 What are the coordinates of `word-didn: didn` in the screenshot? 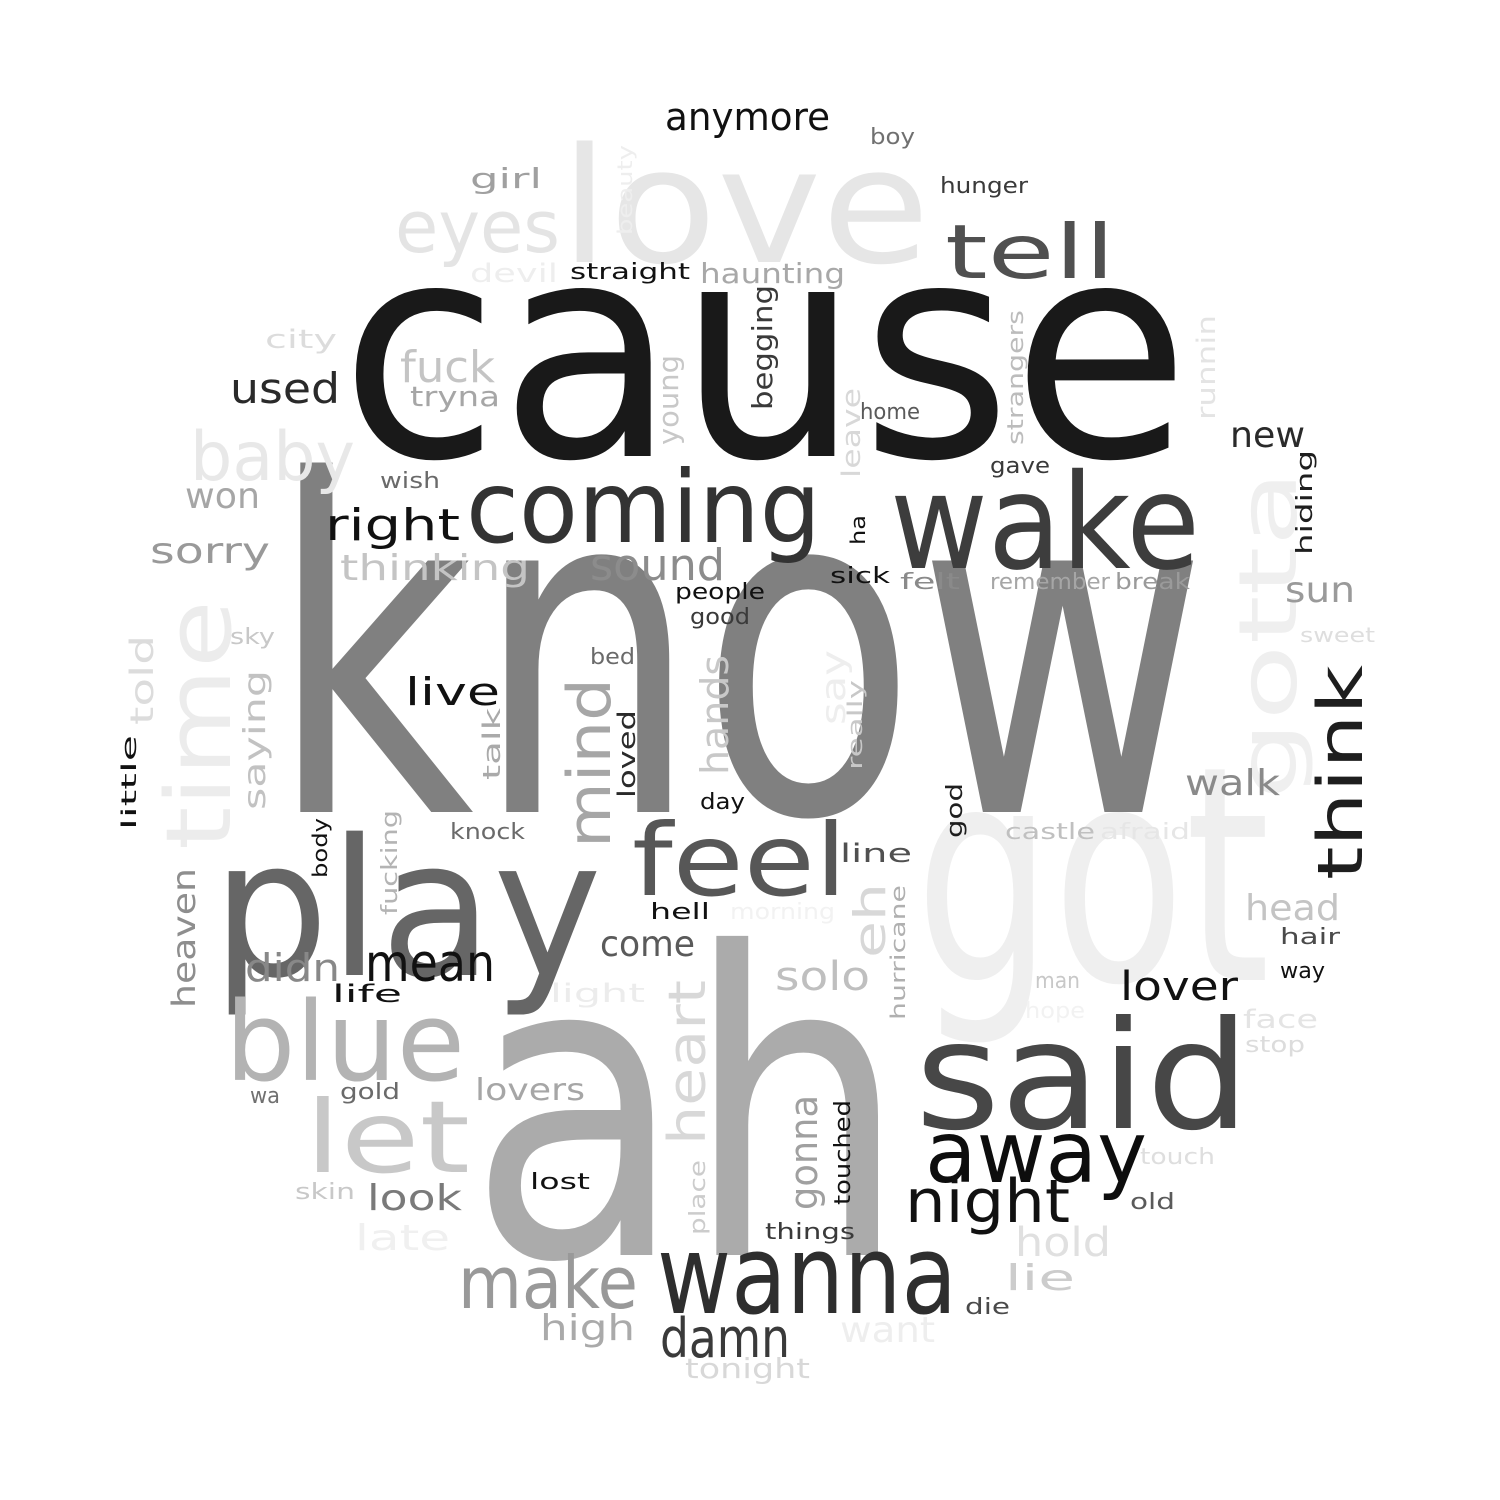 It's located at (292, 968).